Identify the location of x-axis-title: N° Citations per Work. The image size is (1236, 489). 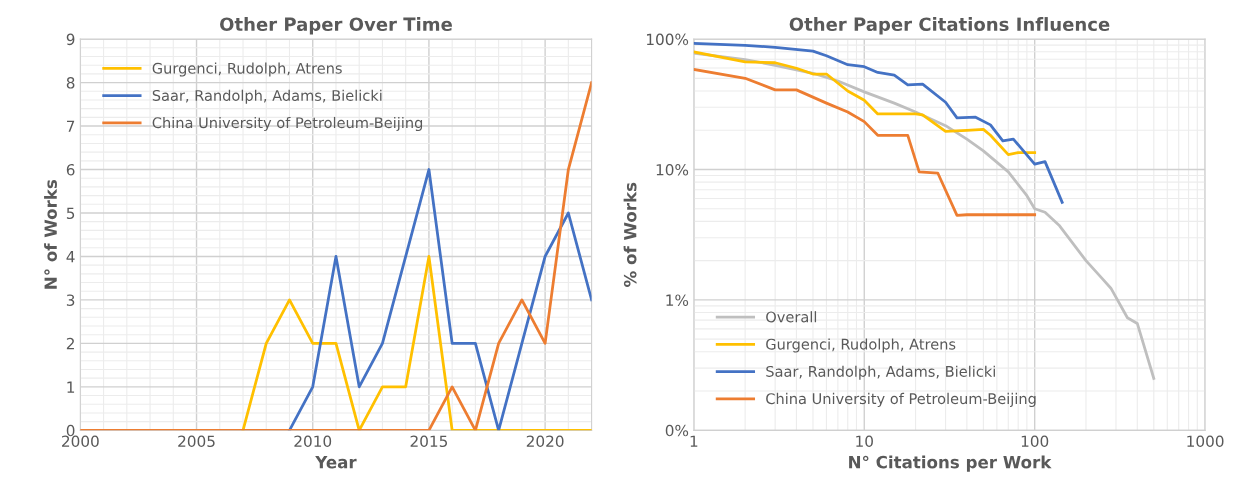
(950, 463).